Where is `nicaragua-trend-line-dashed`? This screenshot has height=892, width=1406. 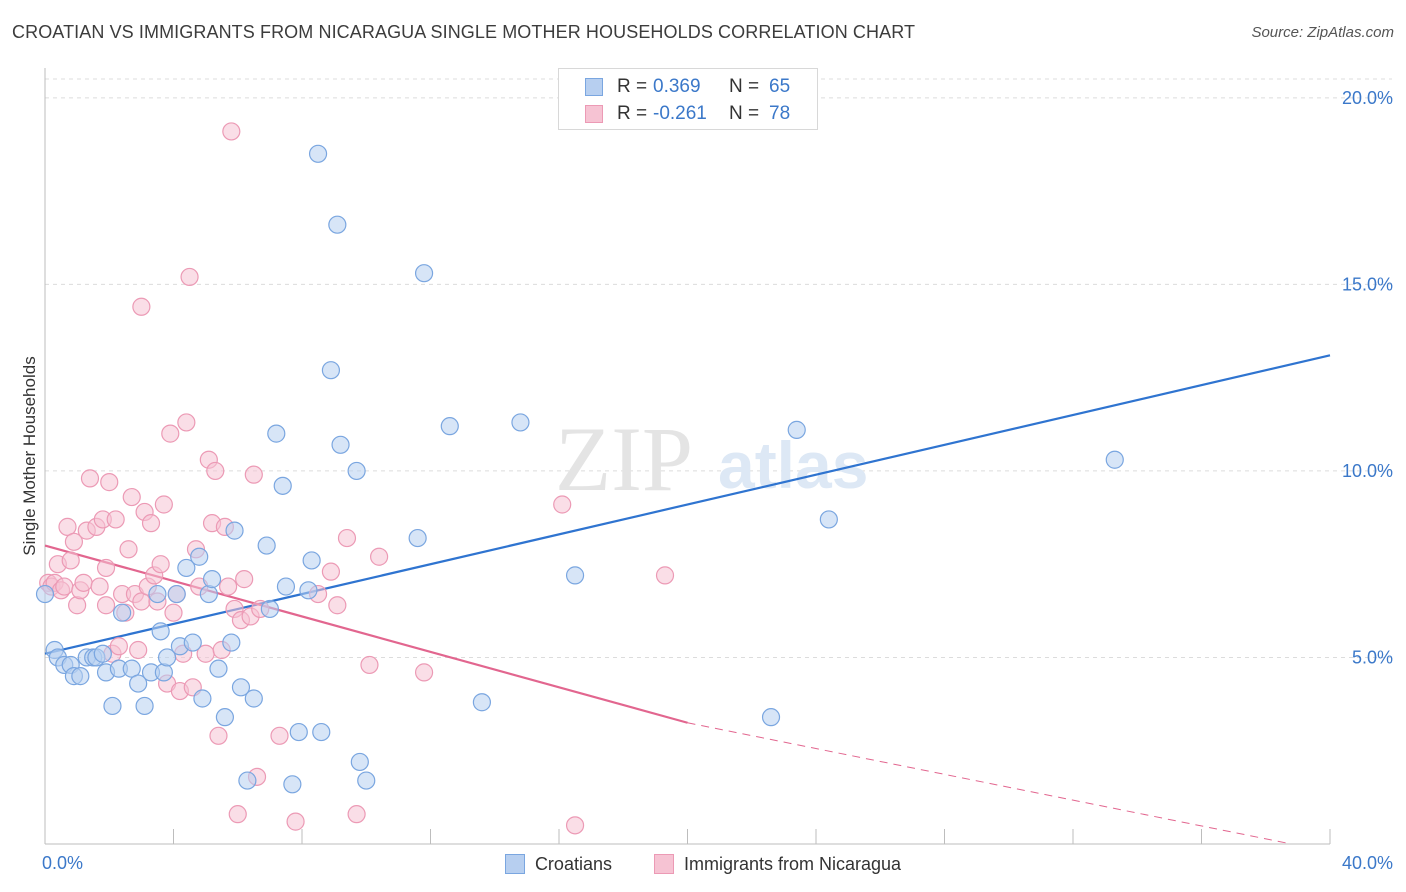
nicaragua-trend-line-dashed is located at coordinates (989, 783).